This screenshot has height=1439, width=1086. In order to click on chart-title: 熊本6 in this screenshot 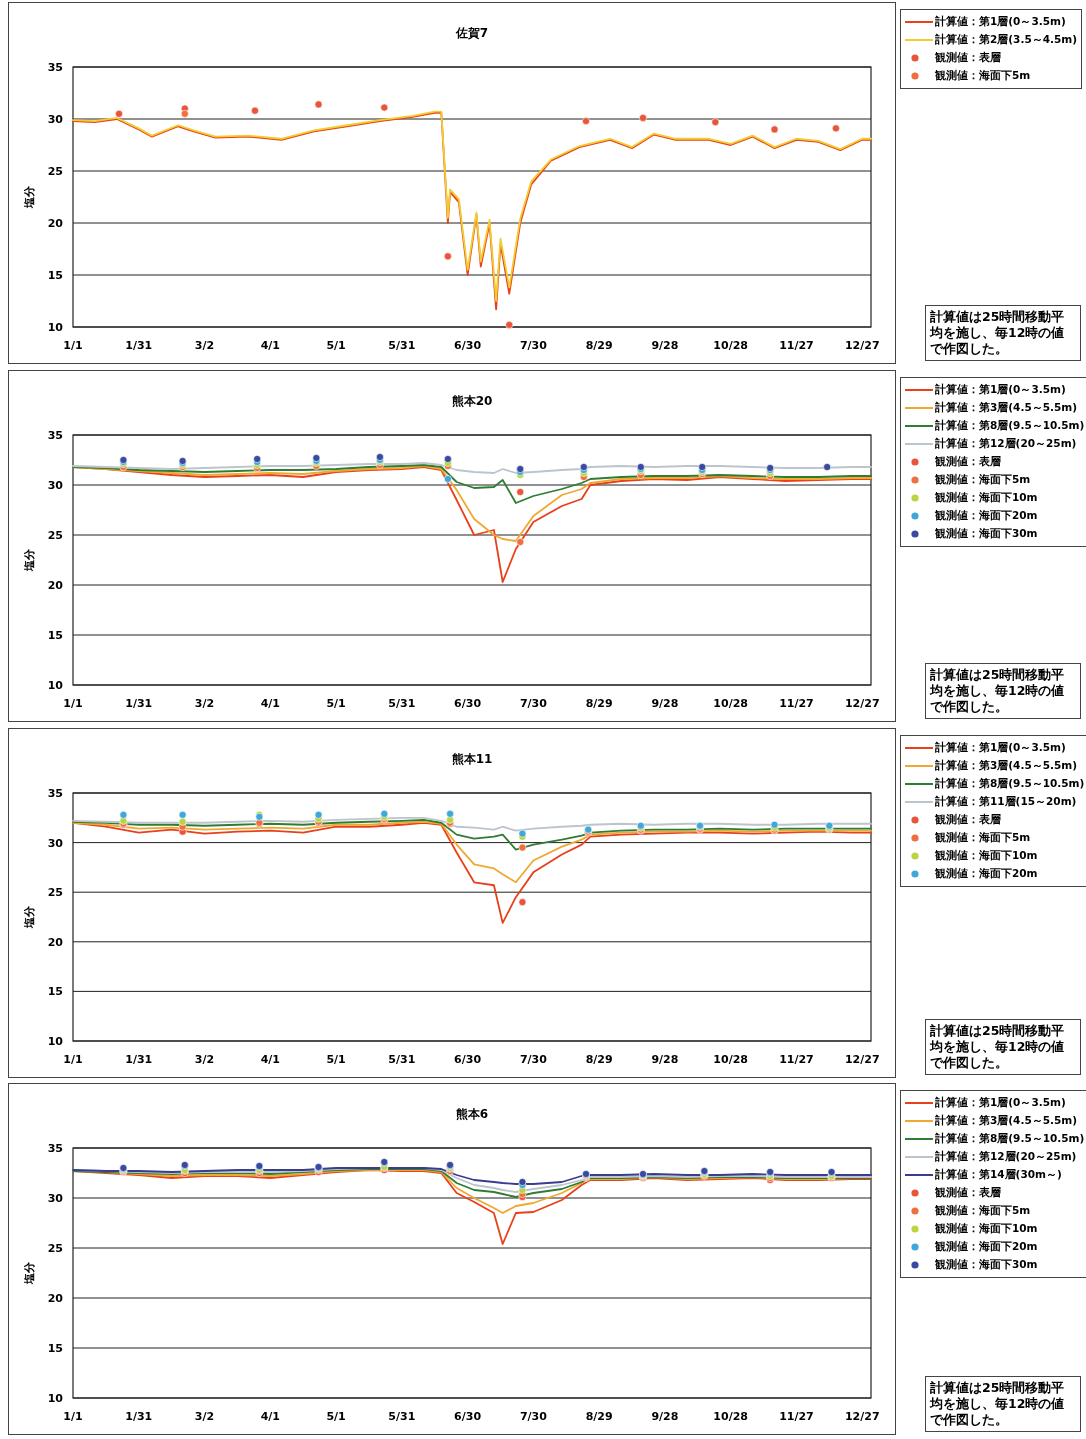, I will do `click(472, 1114)`.